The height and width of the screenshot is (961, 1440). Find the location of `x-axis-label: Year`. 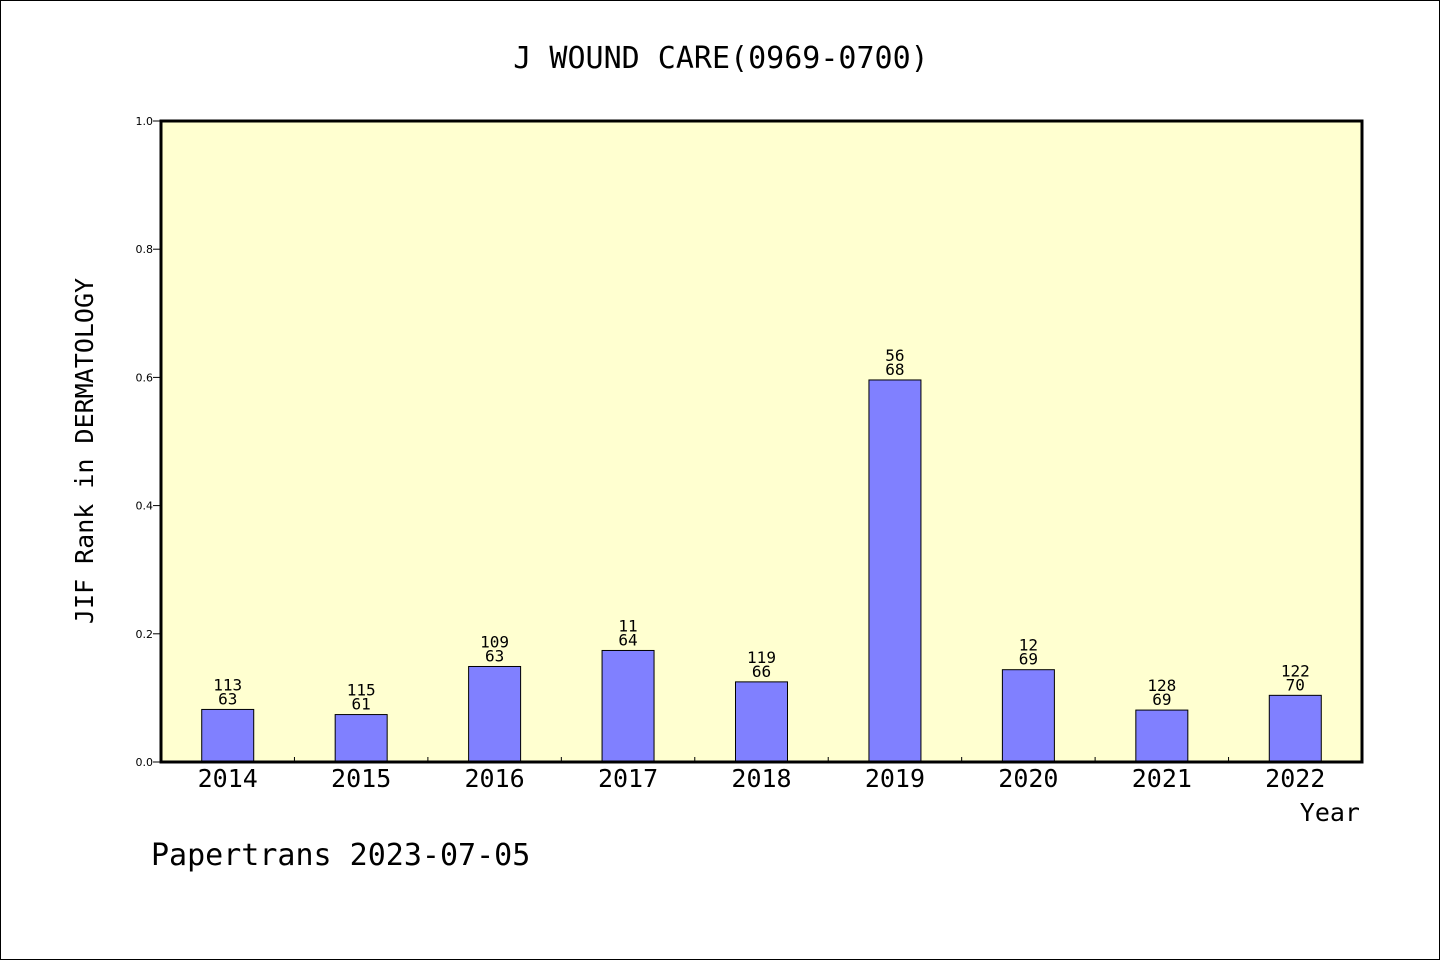

x-axis-label: Year is located at coordinates (1330, 812).